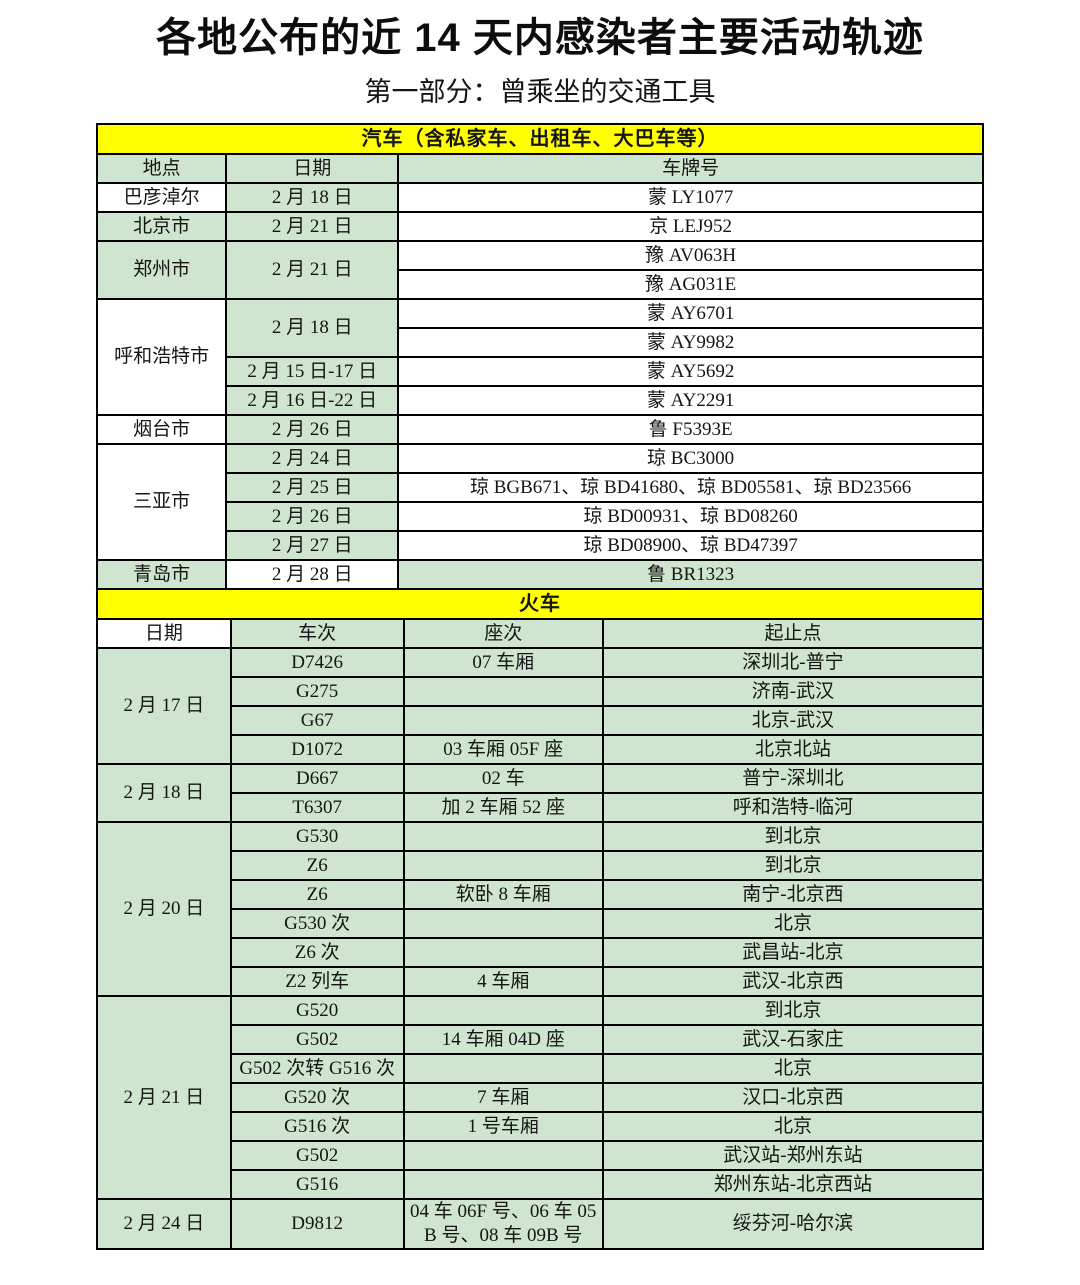 This screenshot has height=1285, width=1080. Describe the element at coordinates (161, 429) in the screenshot. I see `table-cell: 烟台市` at that location.